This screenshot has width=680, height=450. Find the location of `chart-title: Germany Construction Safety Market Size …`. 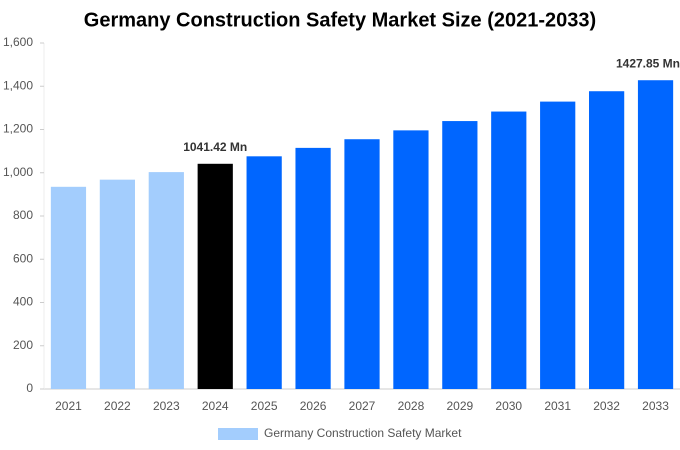

chart-title: Germany Construction Safety Market Size … is located at coordinates (340, 20).